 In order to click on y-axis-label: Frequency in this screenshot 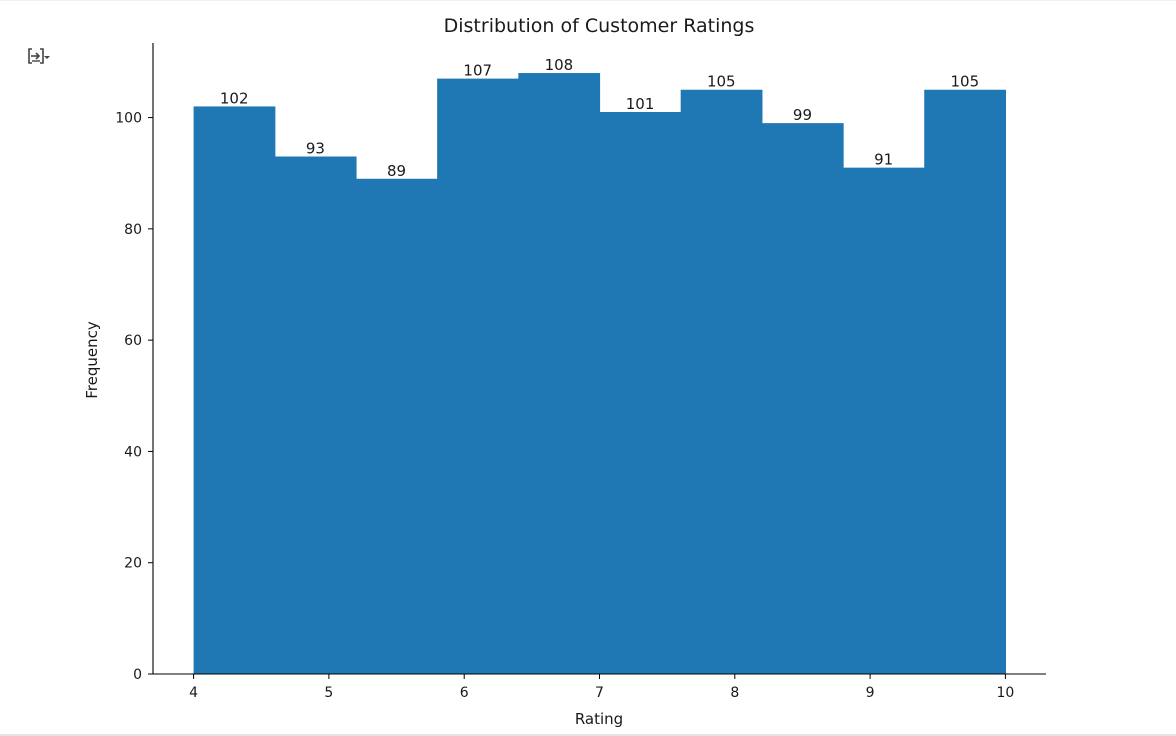, I will do `click(92, 360)`.